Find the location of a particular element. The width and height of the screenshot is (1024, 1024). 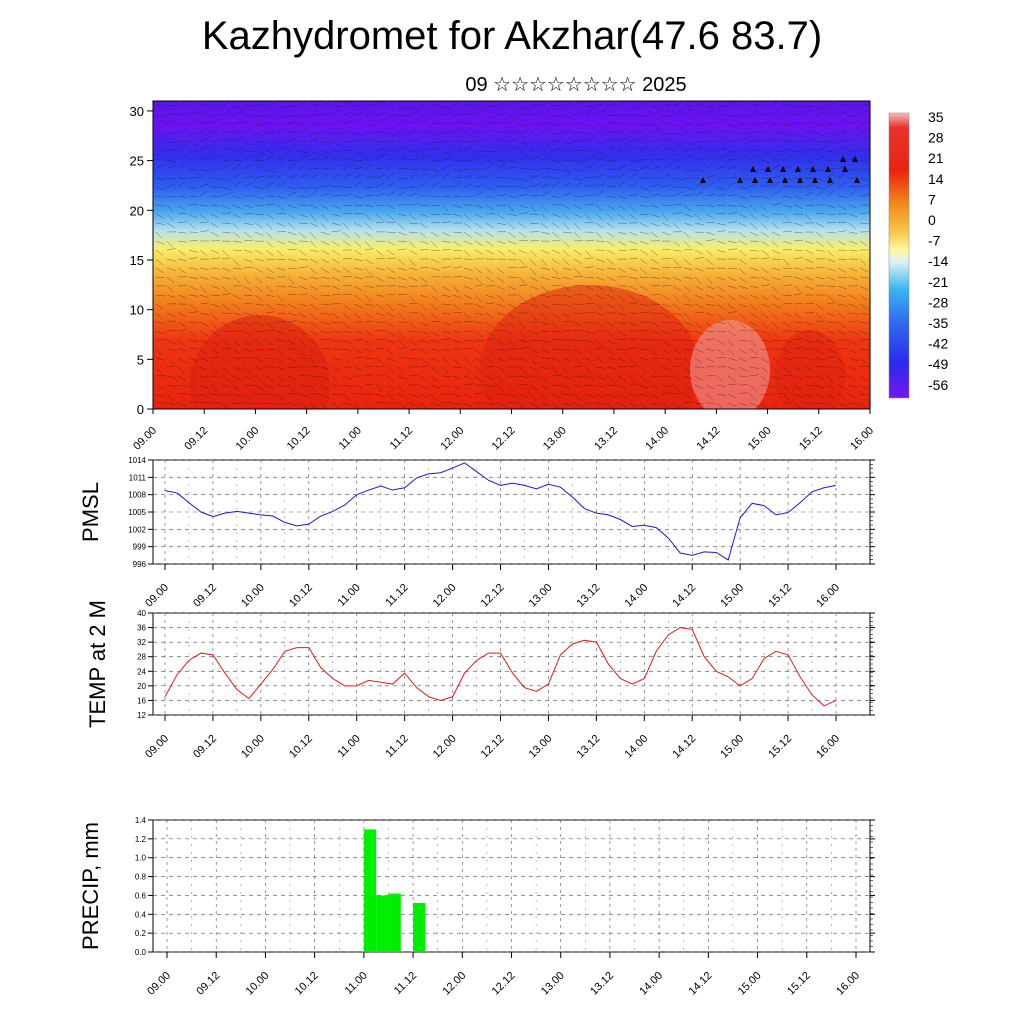

y-tick-label: 28 is located at coordinates (141, 657).